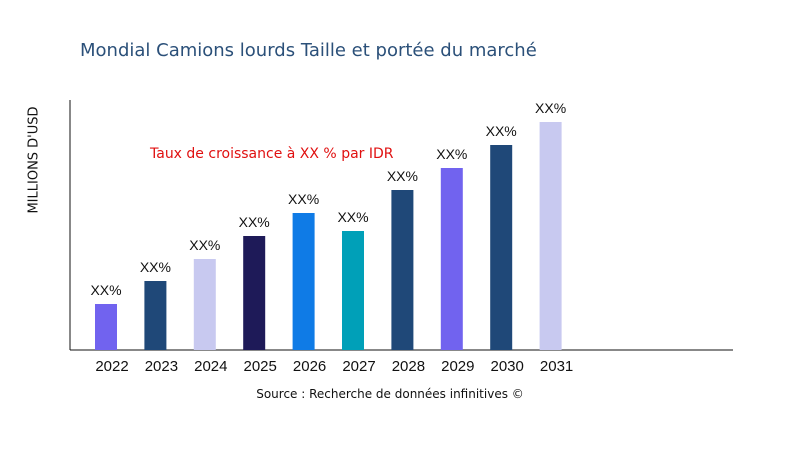  What do you see at coordinates (501, 131) in the screenshot?
I see `data-label-2030: XX%` at bounding box center [501, 131].